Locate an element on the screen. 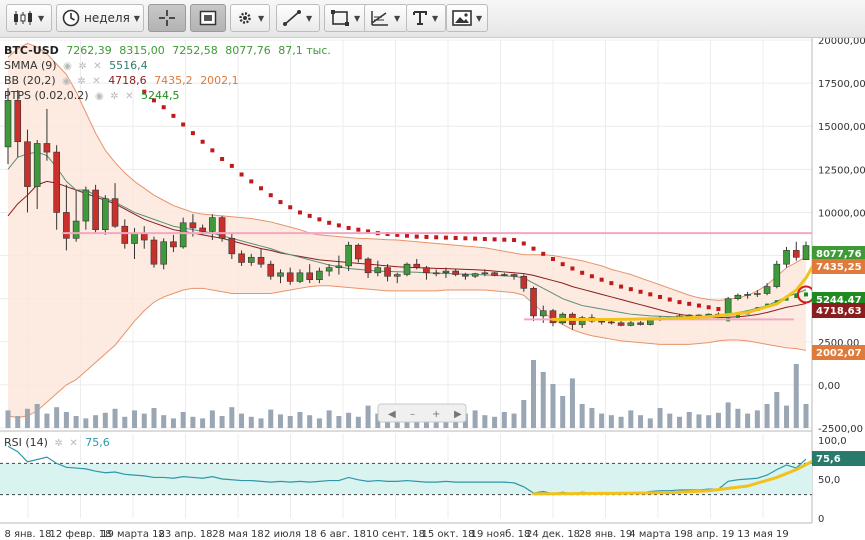  bb-label: BB (20,2) is located at coordinates (30, 80).